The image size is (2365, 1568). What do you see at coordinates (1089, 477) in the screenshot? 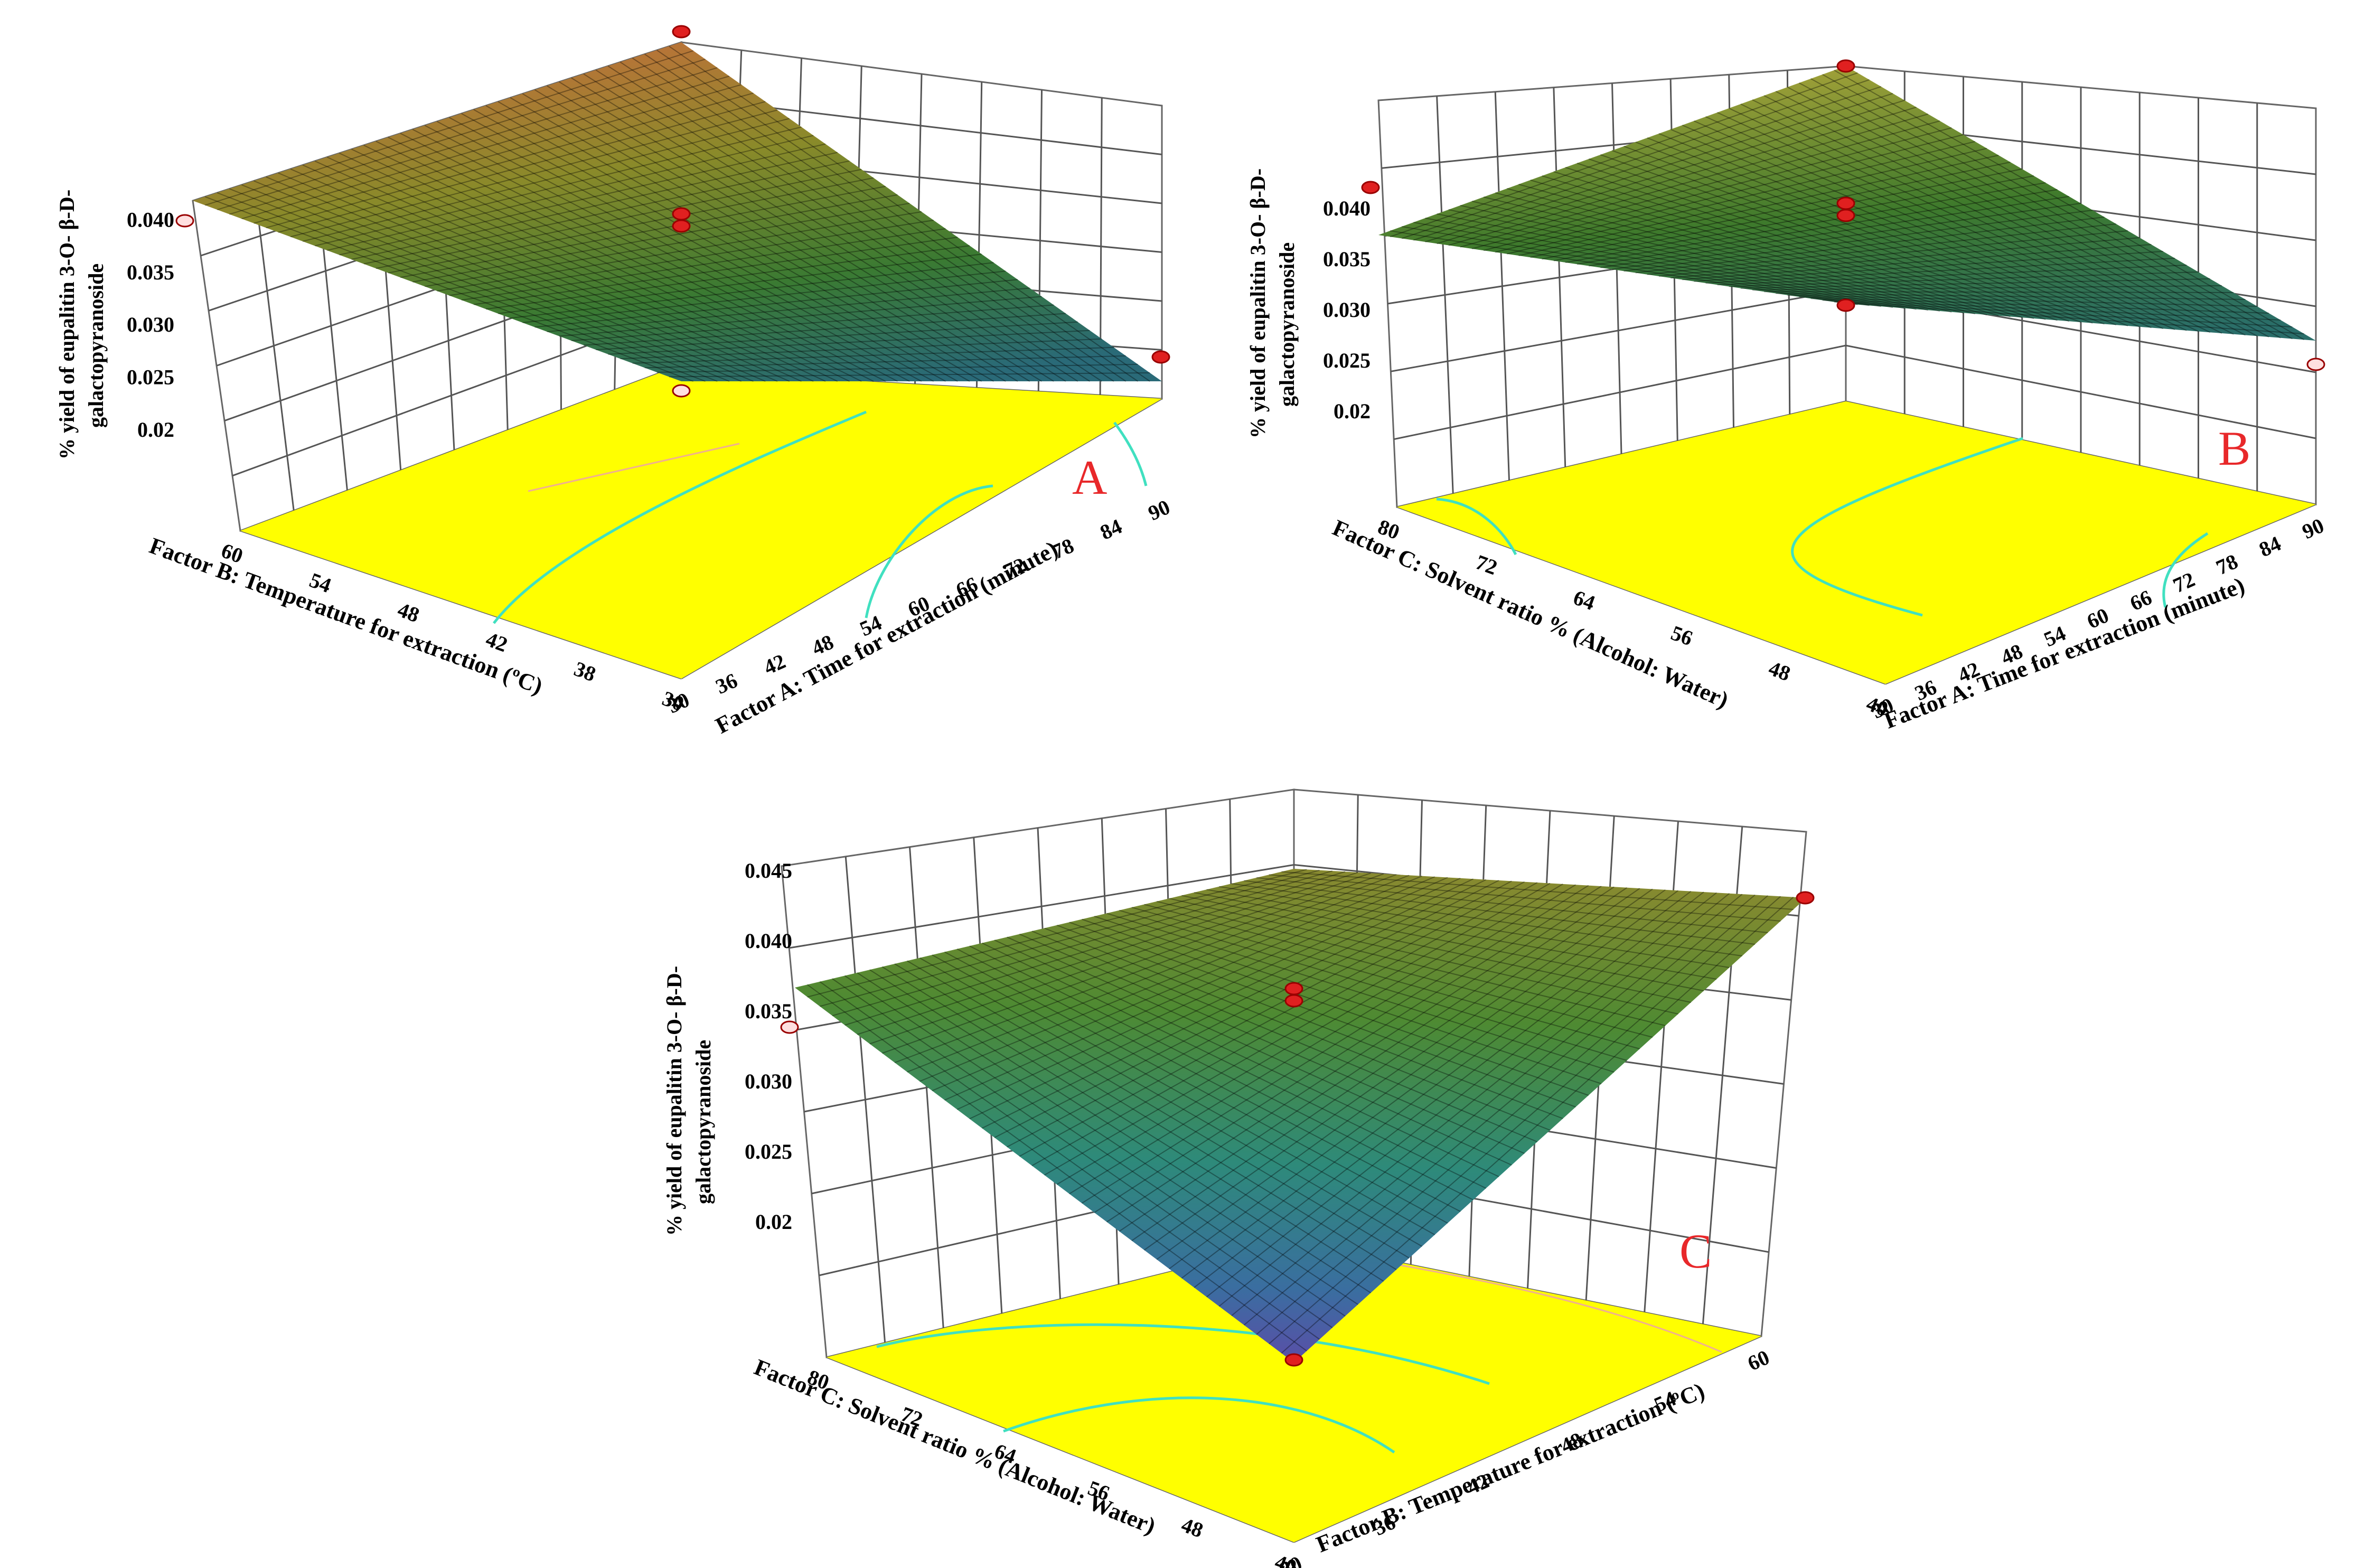
I see `panel-a-label: A` at bounding box center [1089, 477].